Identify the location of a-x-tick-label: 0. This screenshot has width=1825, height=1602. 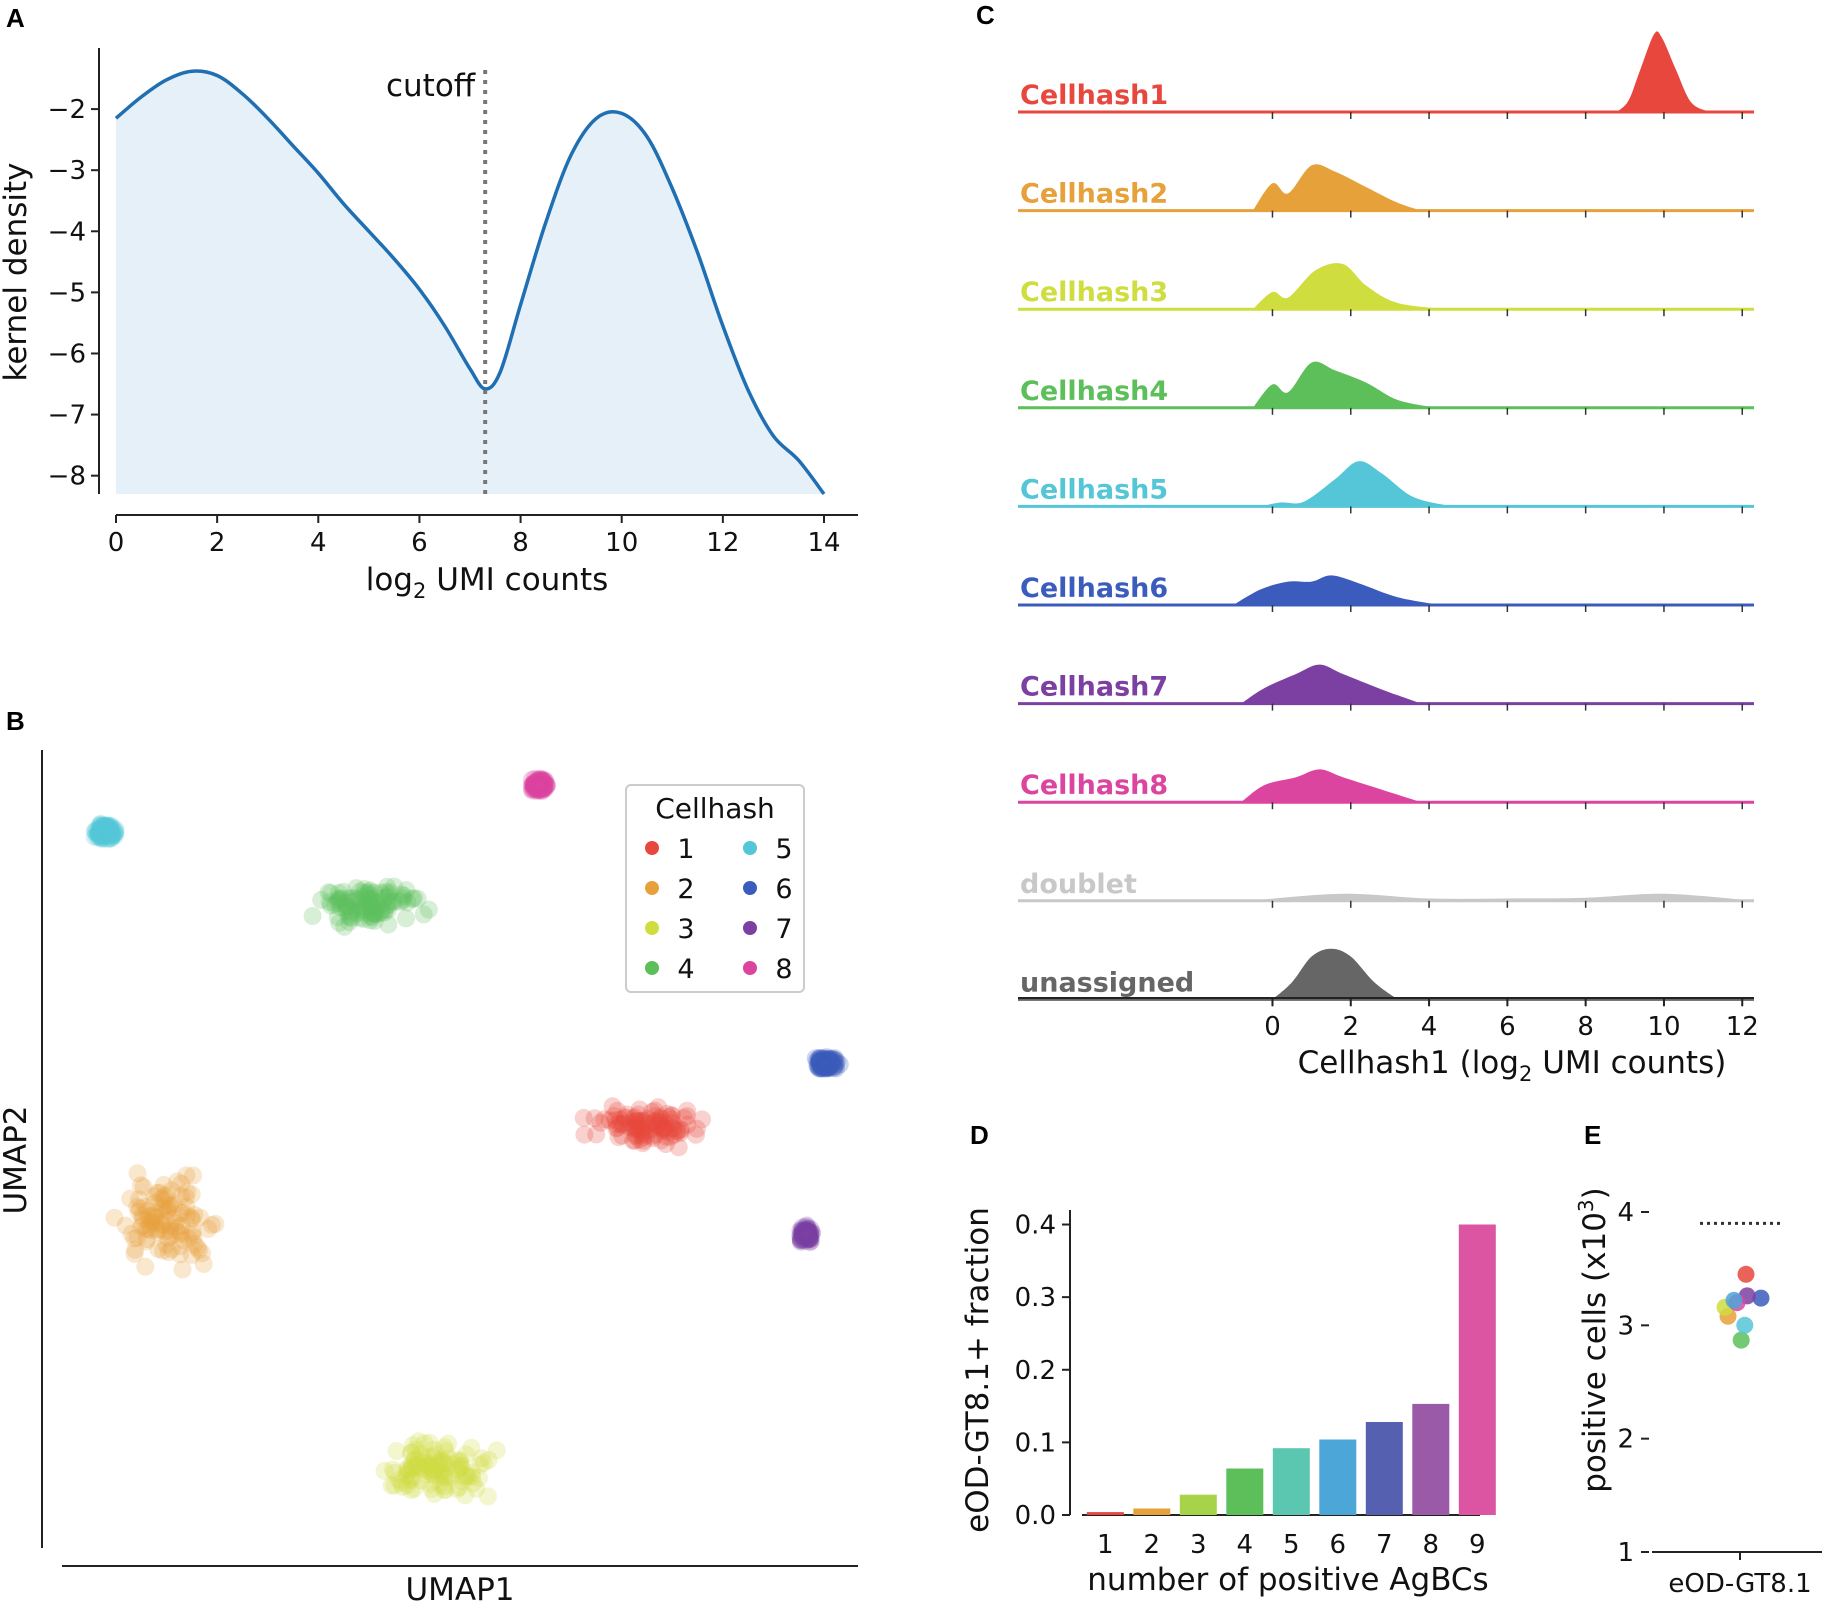
(116, 543).